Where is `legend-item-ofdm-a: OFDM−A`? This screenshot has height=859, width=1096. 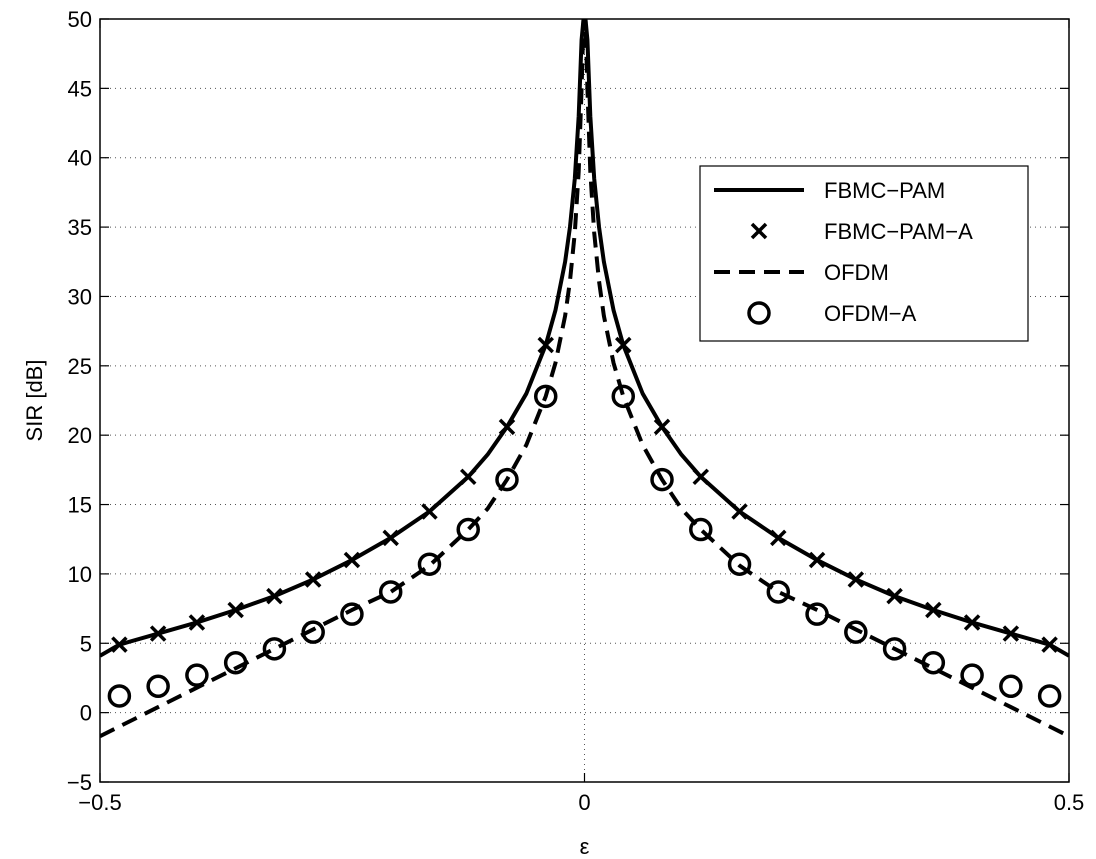
legend-item-ofdm-a: OFDM−A is located at coordinates (832, 313).